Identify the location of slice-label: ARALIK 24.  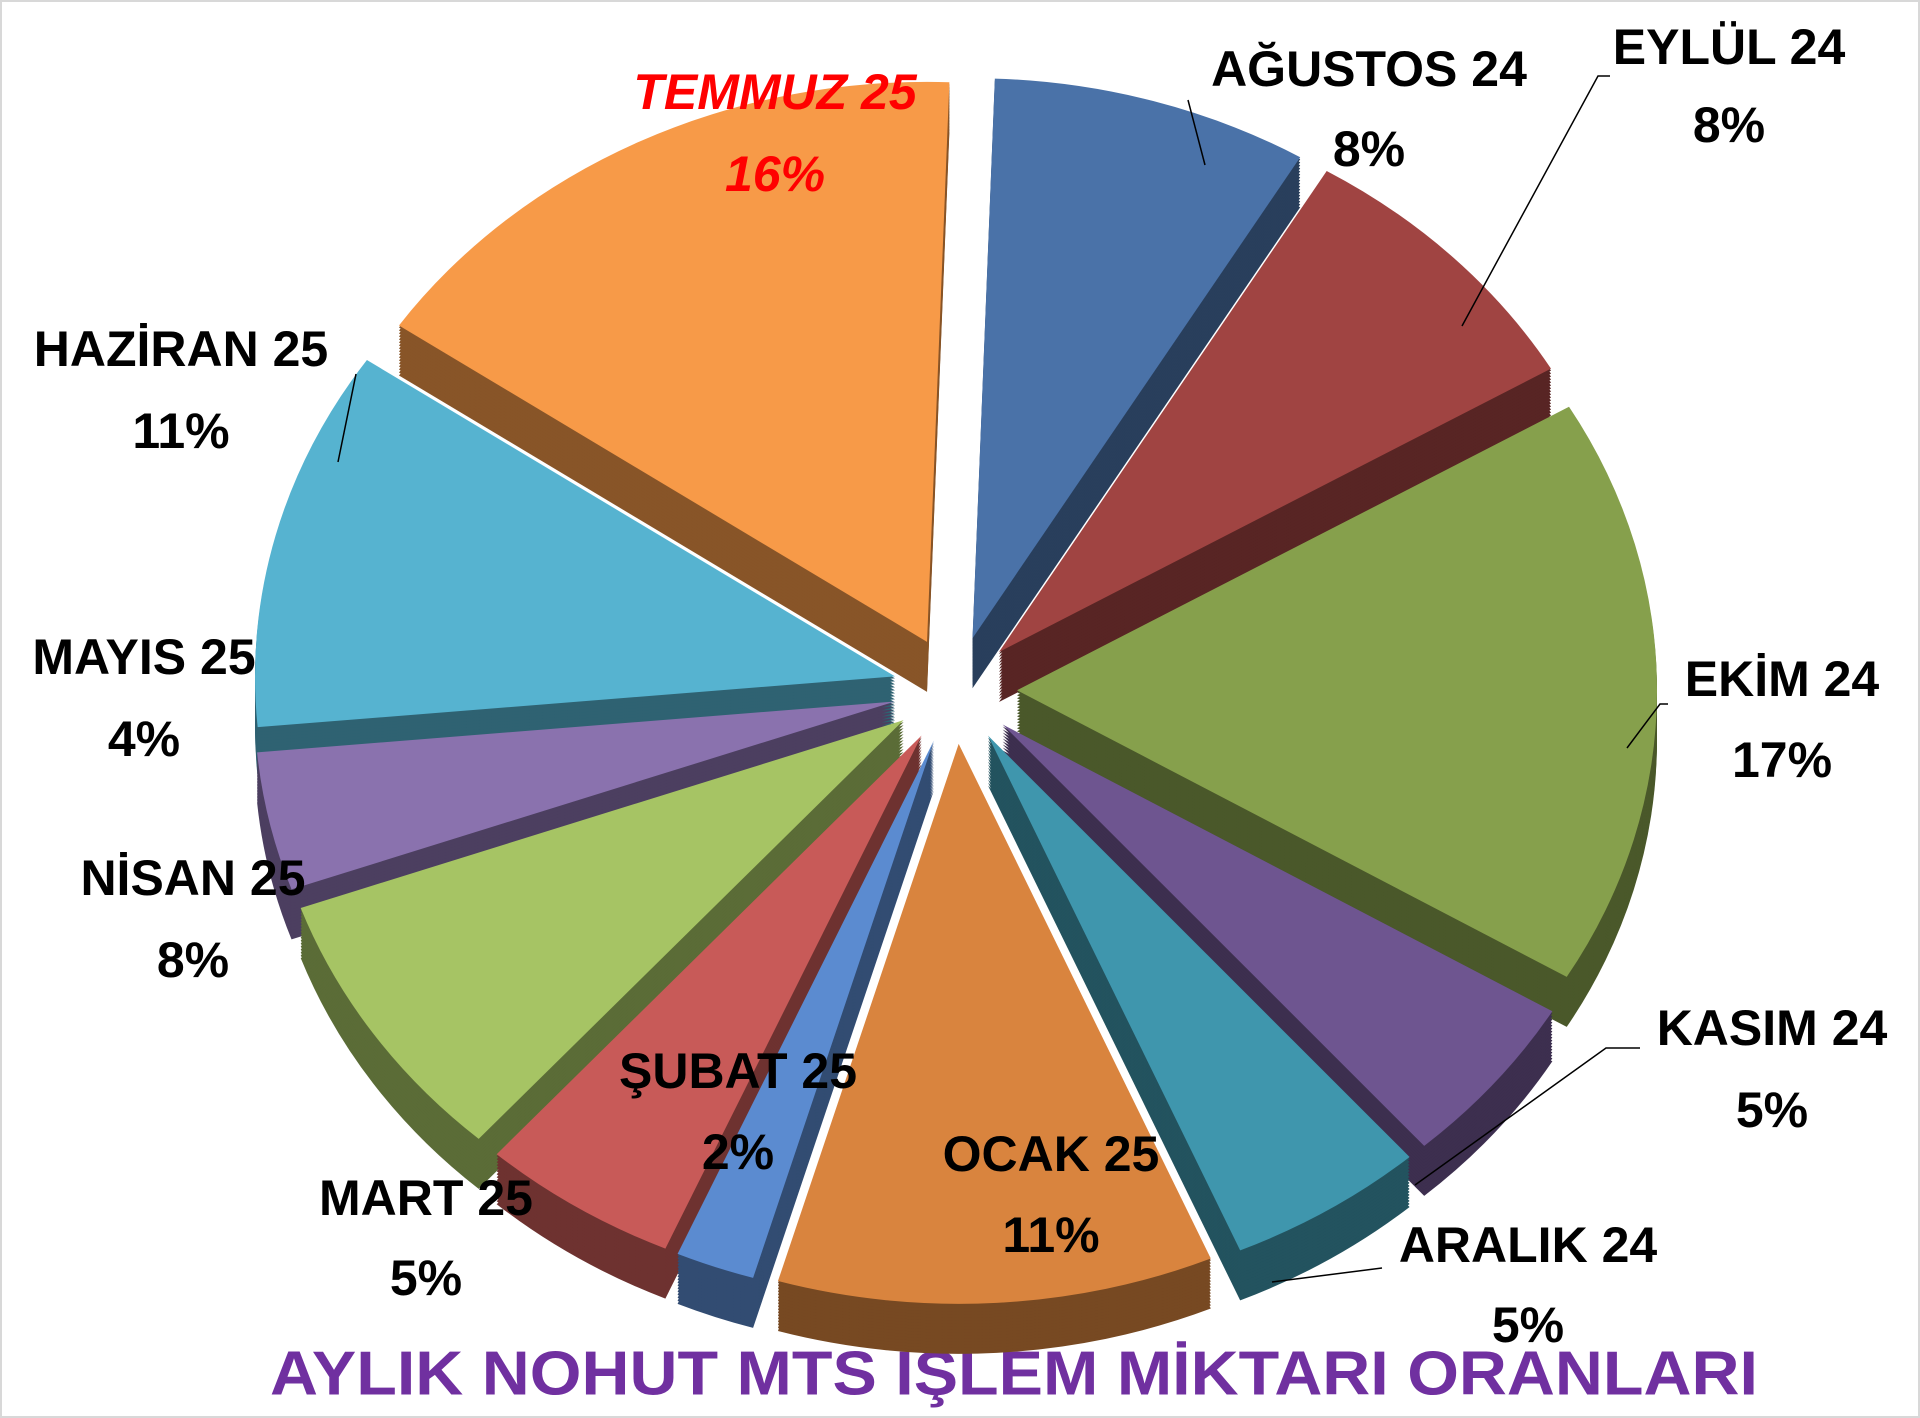
(1528, 1245).